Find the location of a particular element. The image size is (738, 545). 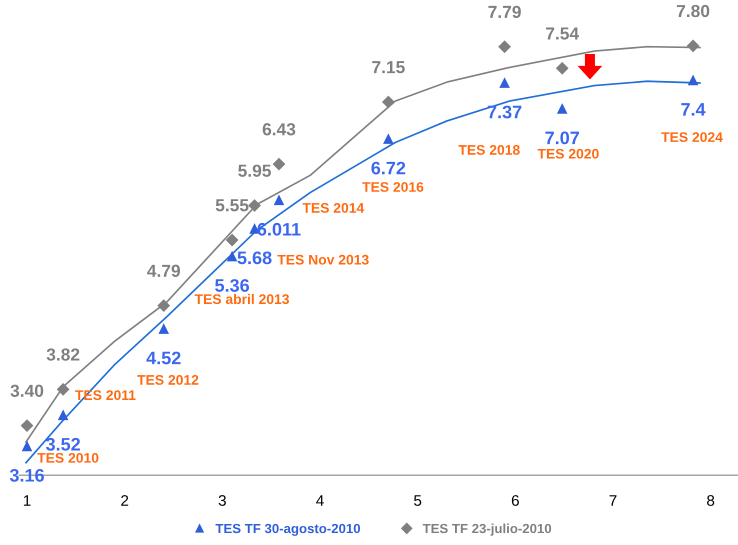

x-tick-label: 4 is located at coordinates (320, 500).